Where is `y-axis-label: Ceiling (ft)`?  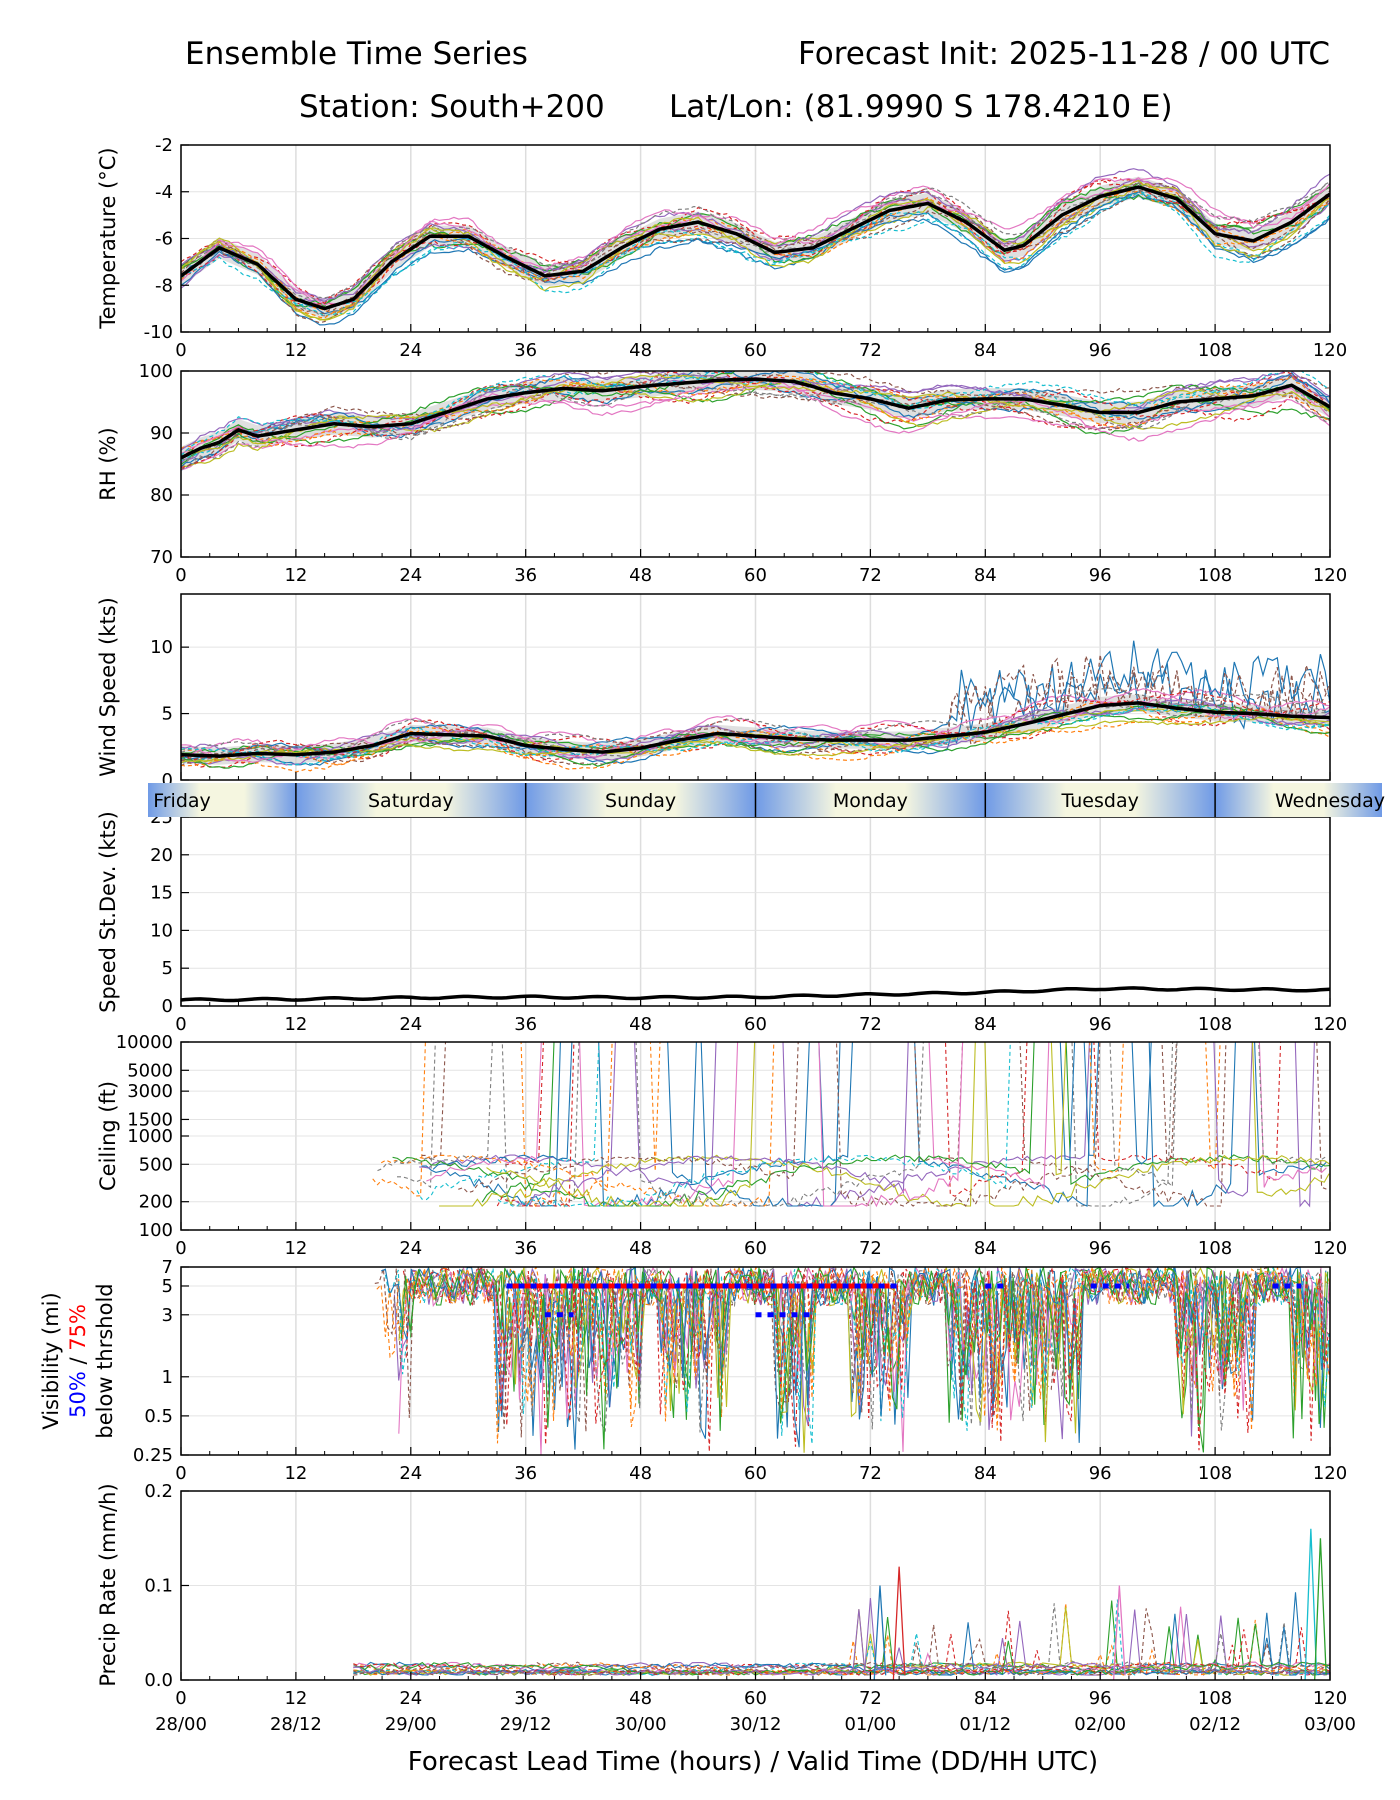 y-axis-label: Ceiling (ft) is located at coordinates (108, 1136).